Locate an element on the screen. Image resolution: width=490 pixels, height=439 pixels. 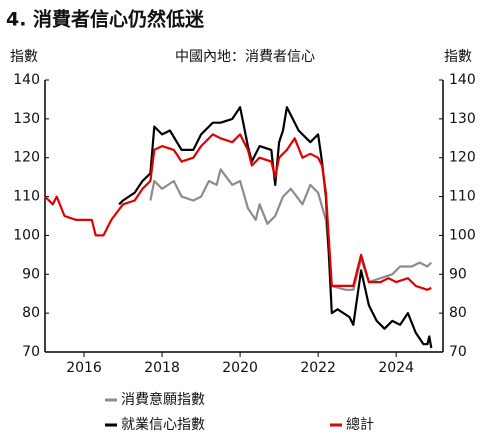
y-tick-label: 140 is located at coordinates (26, 80).